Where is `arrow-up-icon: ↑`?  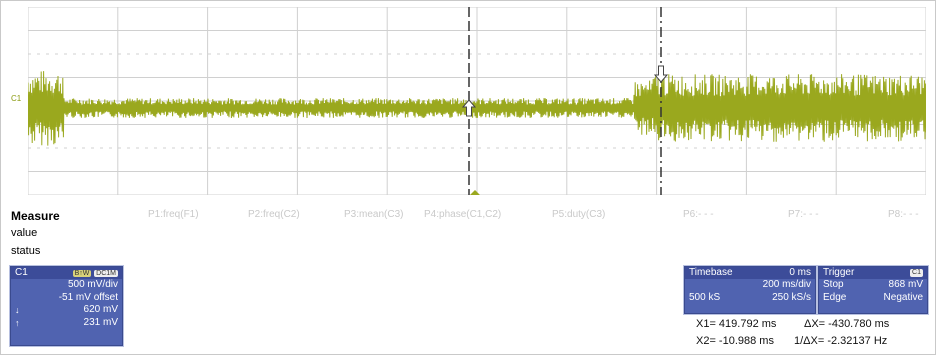 arrow-up-icon: ↑ is located at coordinates (17, 322).